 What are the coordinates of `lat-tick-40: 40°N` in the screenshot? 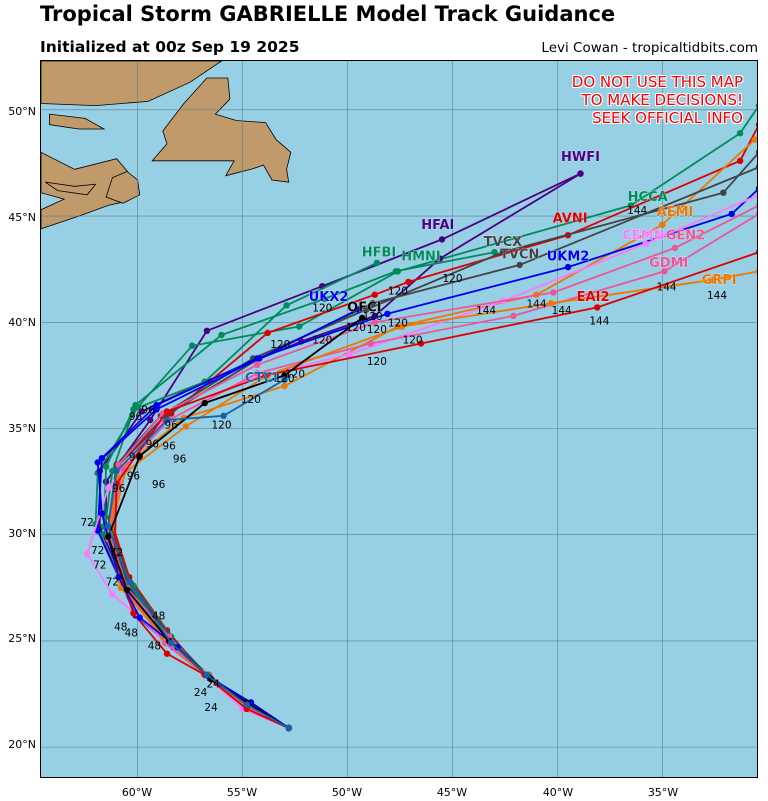 It's located at (22, 322).